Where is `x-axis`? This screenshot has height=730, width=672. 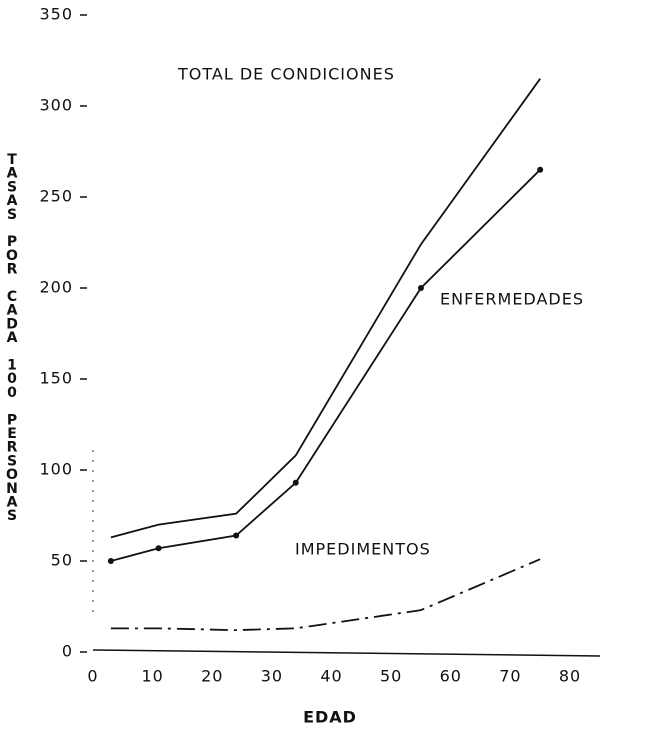
x-axis is located at coordinates (346, 653).